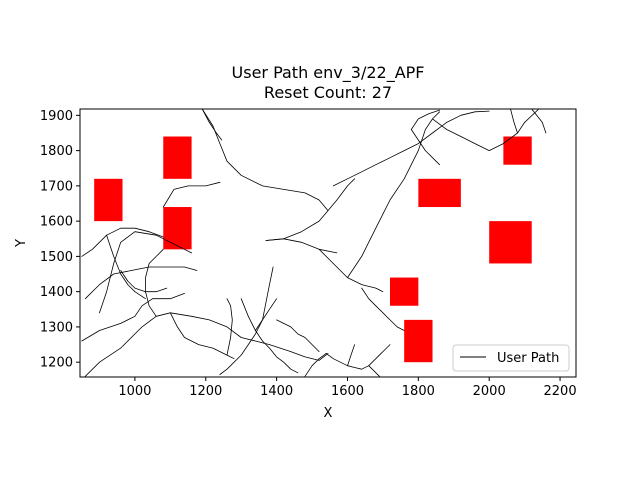  Describe the element at coordinates (205, 391) in the screenshot. I see `x-tick-label-1200: 1200` at that location.